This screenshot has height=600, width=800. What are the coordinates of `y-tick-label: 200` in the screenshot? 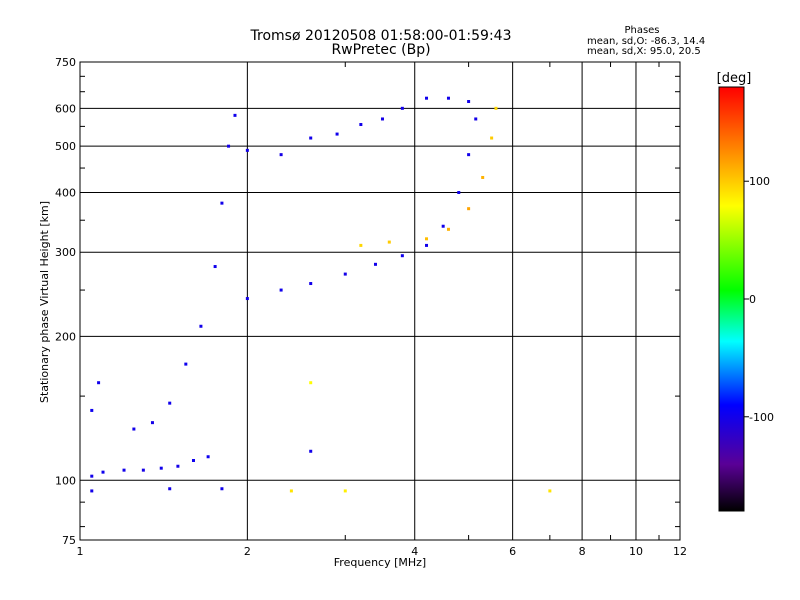 It's located at (65, 336).